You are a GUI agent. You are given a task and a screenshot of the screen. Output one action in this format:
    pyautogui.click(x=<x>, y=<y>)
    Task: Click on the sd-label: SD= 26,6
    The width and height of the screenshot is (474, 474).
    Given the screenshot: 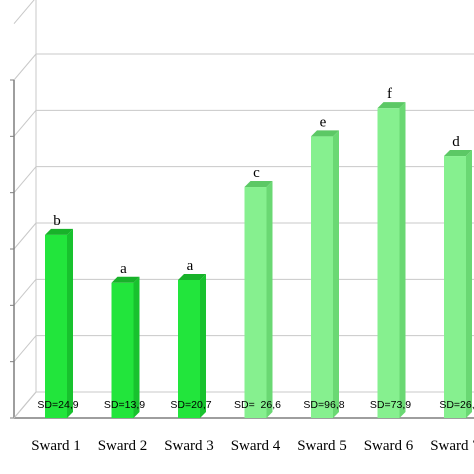 What is the action you would take?
    pyautogui.click(x=257, y=405)
    